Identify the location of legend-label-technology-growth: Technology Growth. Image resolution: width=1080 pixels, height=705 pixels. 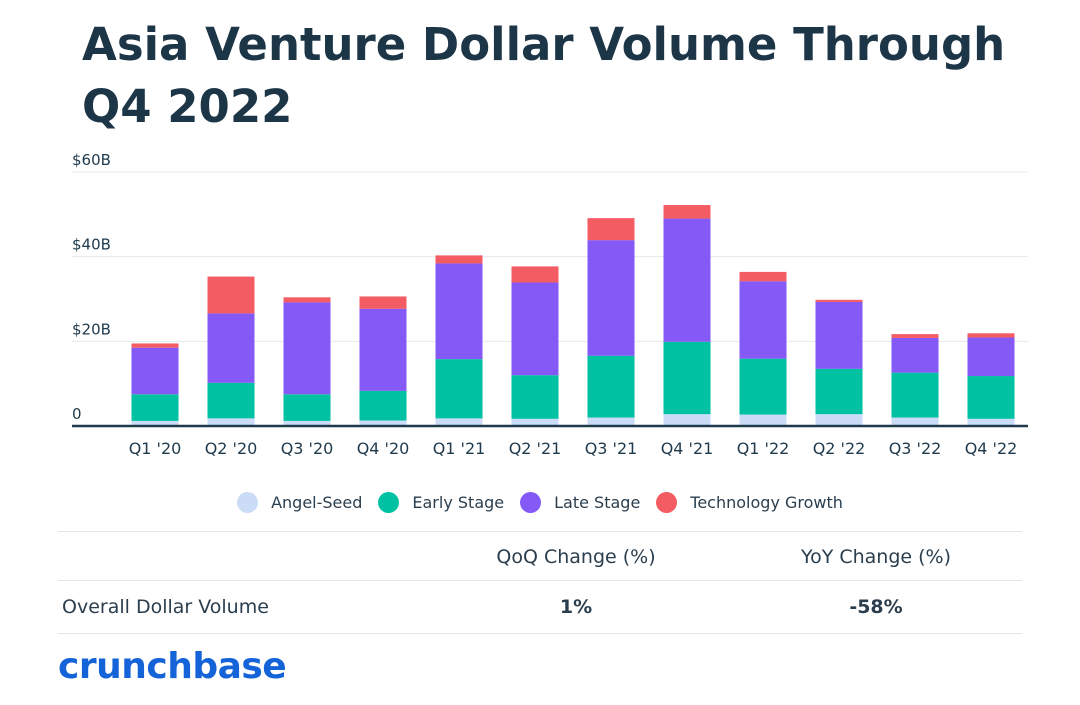
(766, 502).